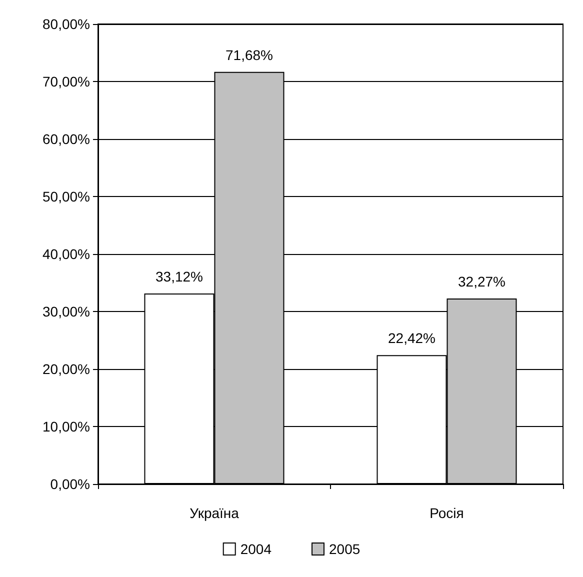  I want to click on y-tick-label: 40,00%, so click(66, 254).